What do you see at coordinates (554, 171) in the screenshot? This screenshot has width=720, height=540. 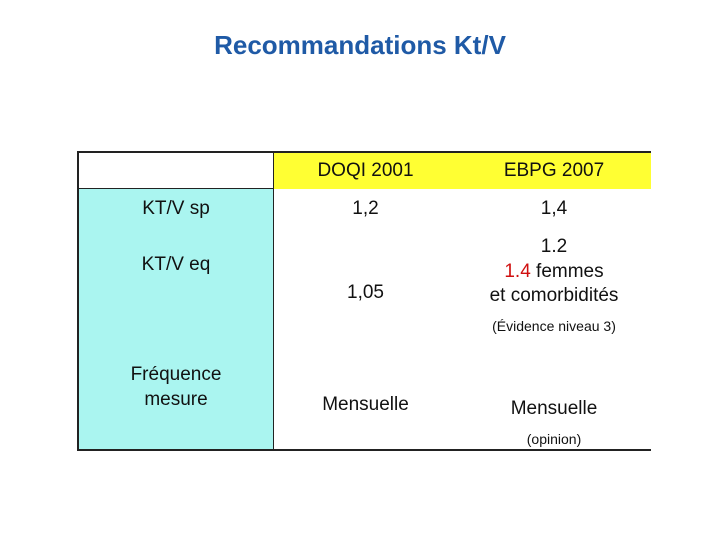 I see `header-ebpg: EBPG 2007` at bounding box center [554, 171].